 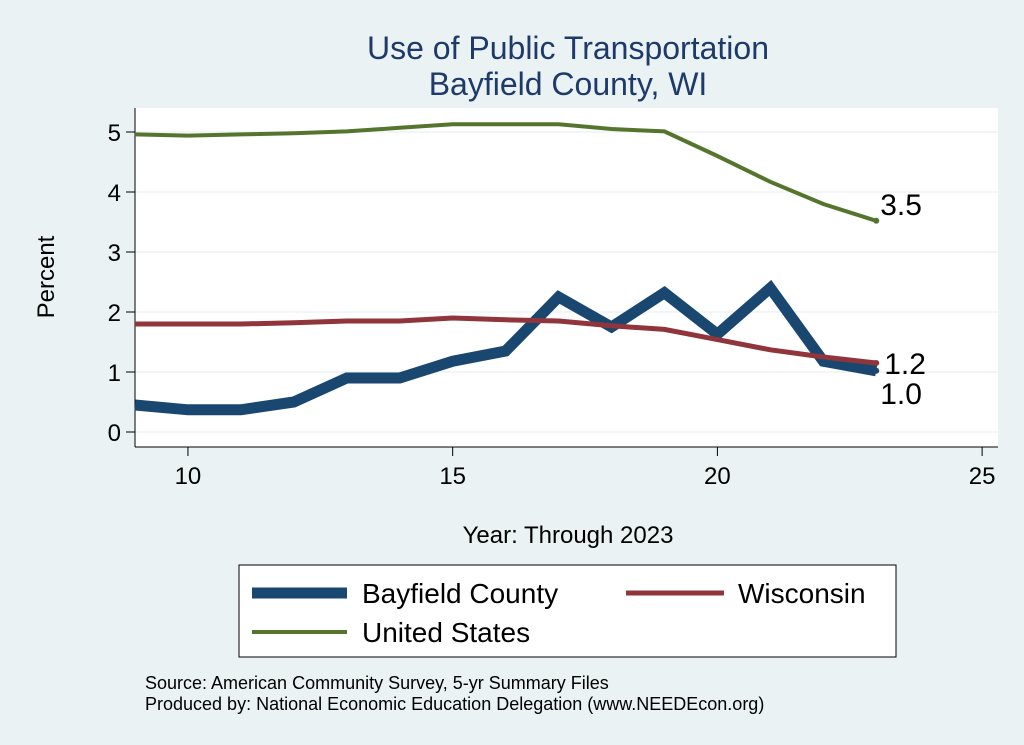 I want to click on x-tick-label: 20, so click(x=717, y=476).